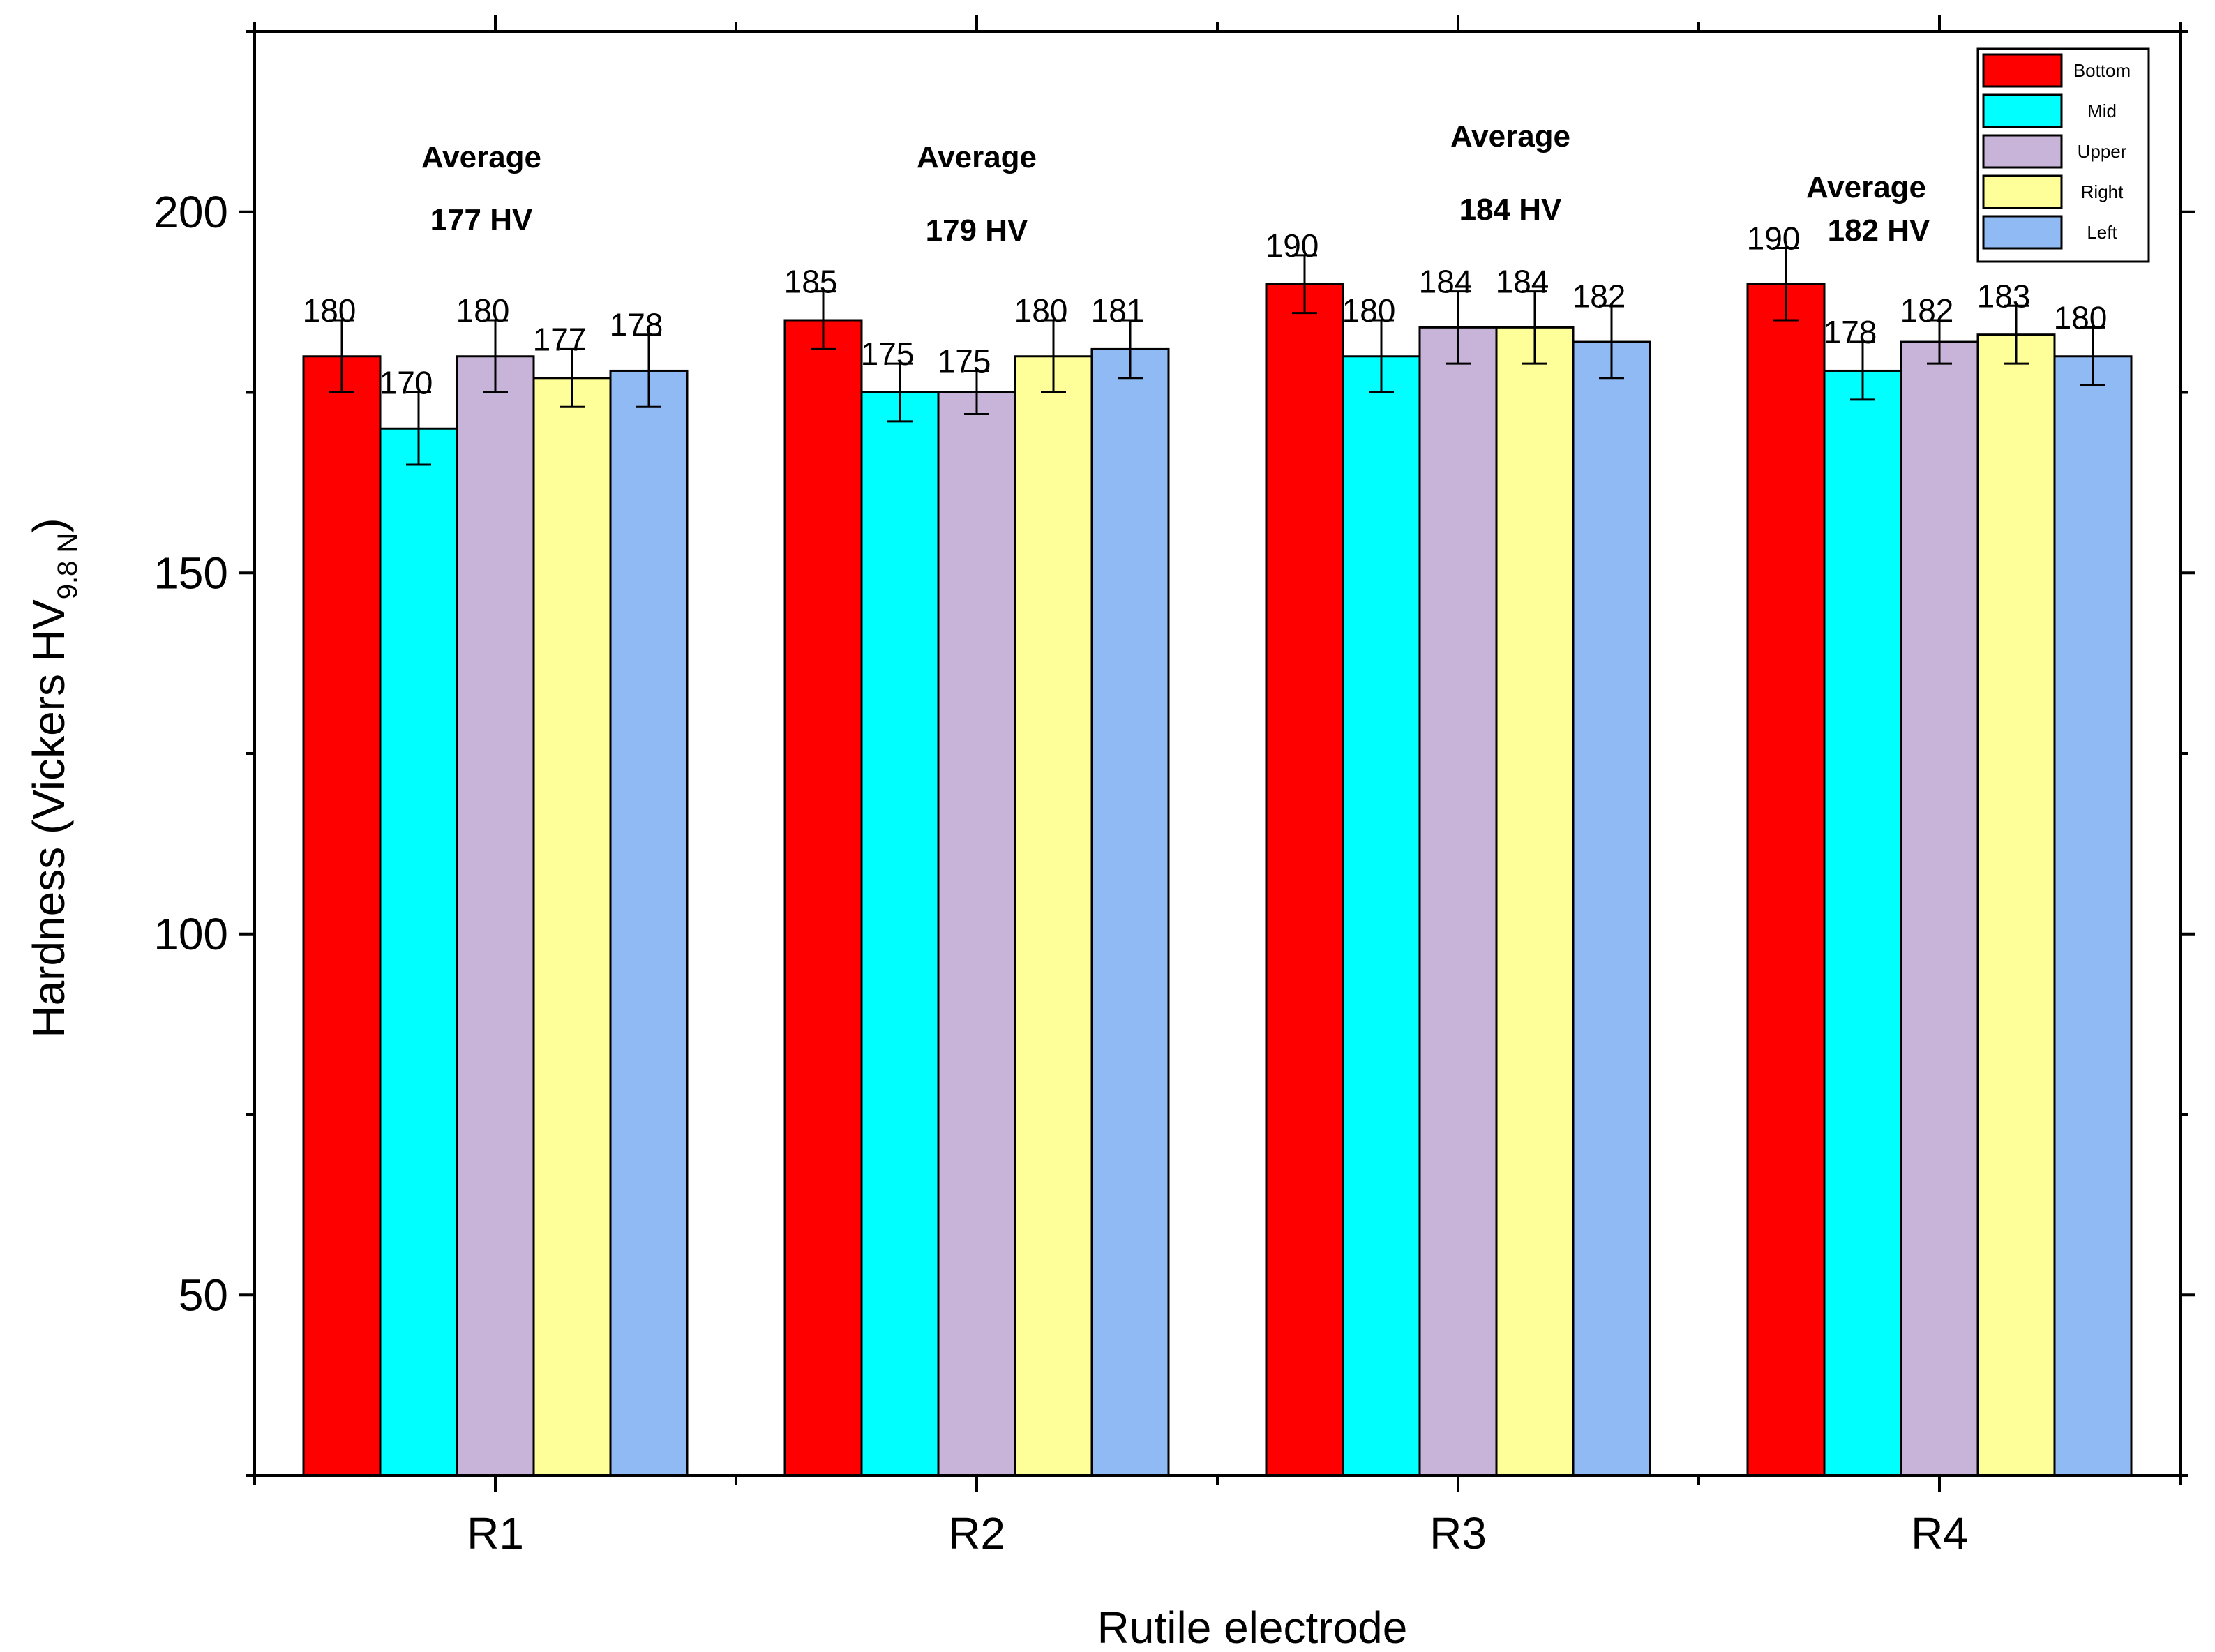  I want to click on error-bar-R1-upper, so click(495, 356).